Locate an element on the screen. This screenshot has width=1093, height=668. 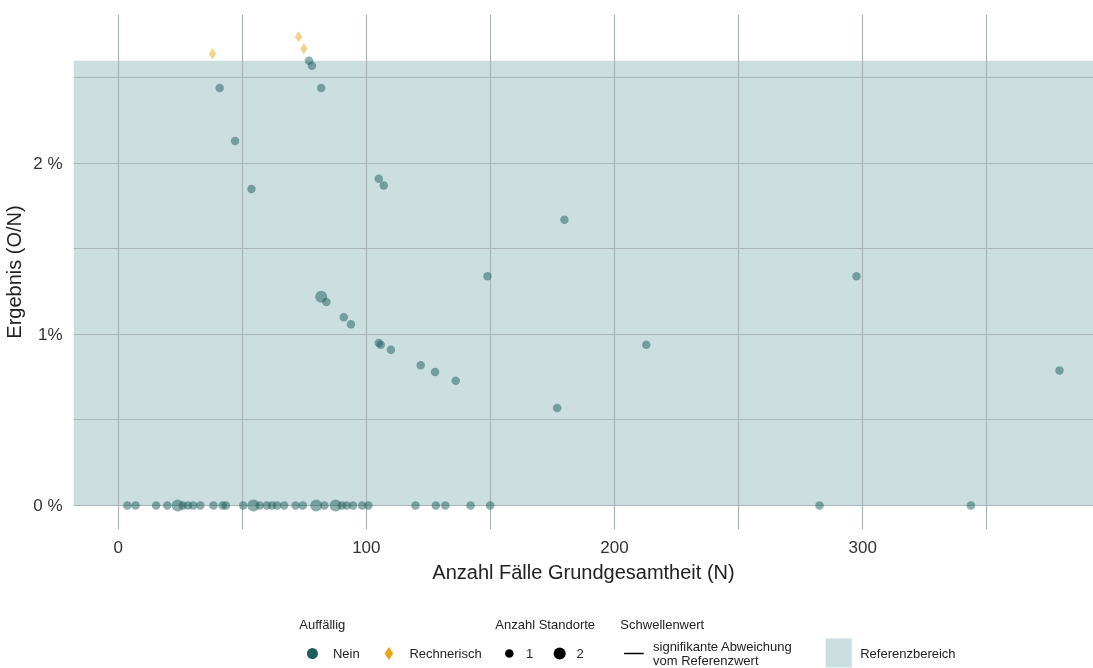
y-axis-title: Ergebnis (O/N) is located at coordinates (14, 272).